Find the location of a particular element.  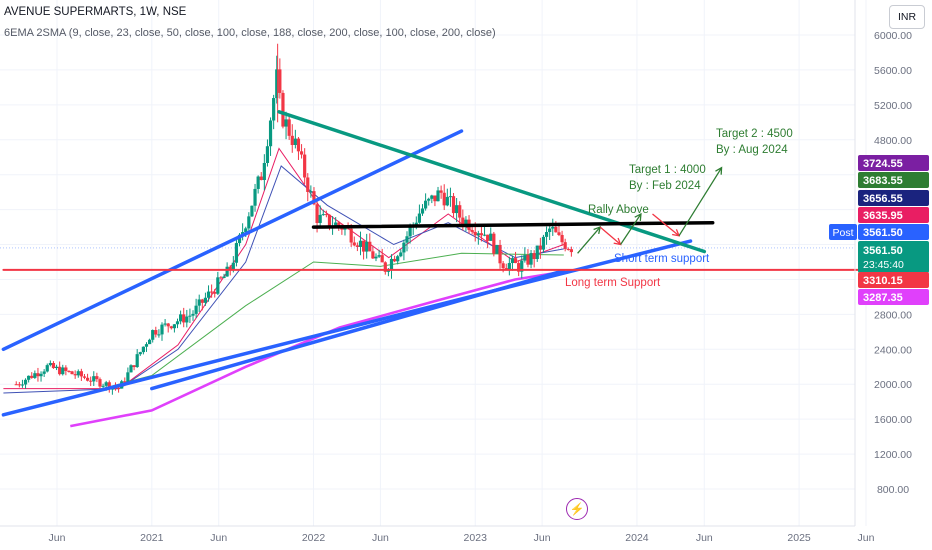

price-label-countdown: 23:45:40 is located at coordinates (883, 265).